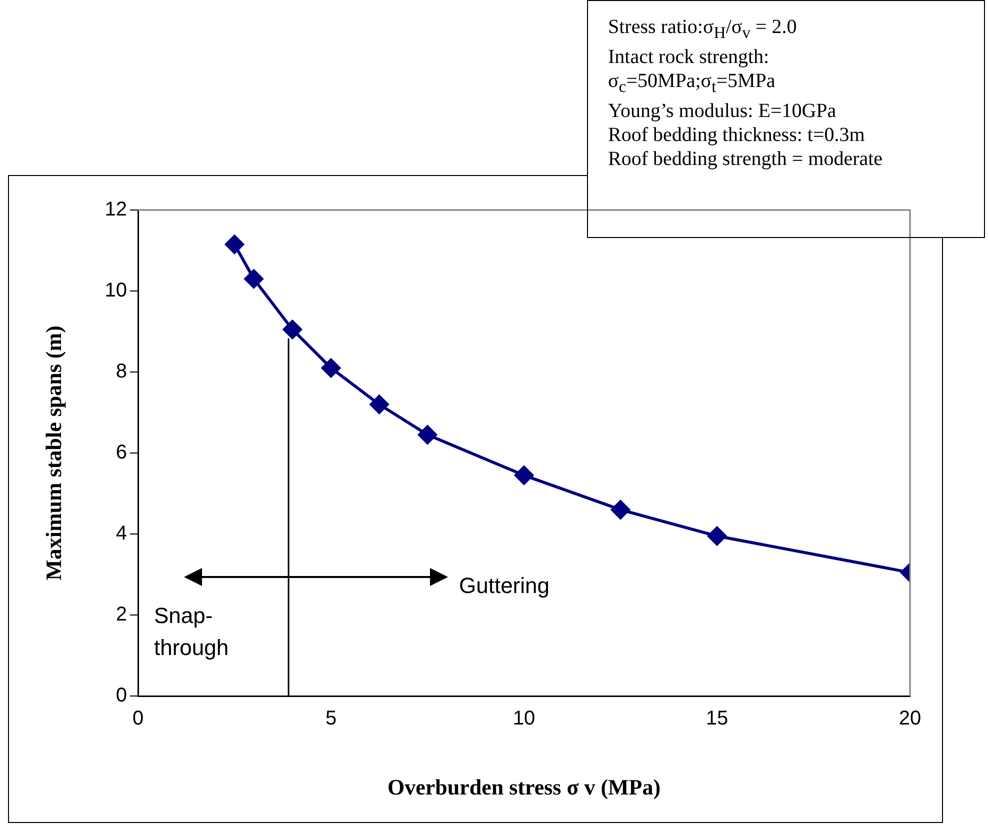 The height and width of the screenshot is (832, 988). What do you see at coordinates (192, 632) in the screenshot?
I see `annotation: Snap-through` at bounding box center [192, 632].